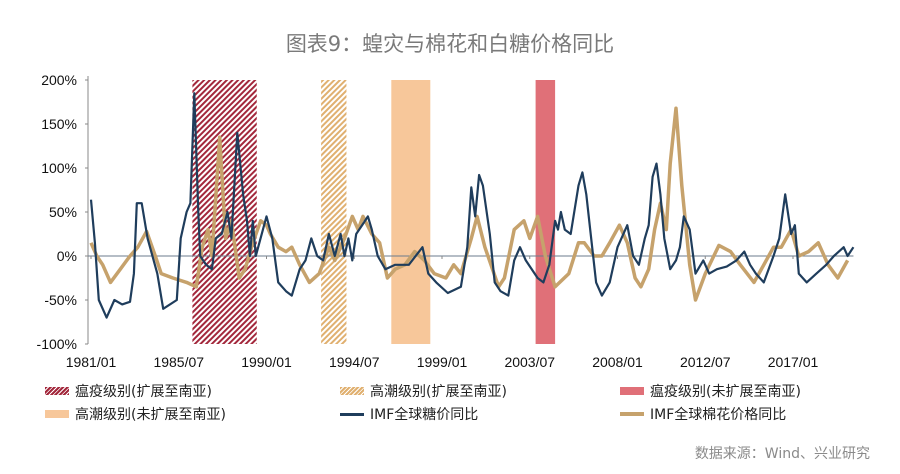 This screenshot has height=474, width=900. What do you see at coordinates (782, 454) in the screenshot?
I see `source-note: 数据来源：Wind、兴业研究` at bounding box center [782, 454].